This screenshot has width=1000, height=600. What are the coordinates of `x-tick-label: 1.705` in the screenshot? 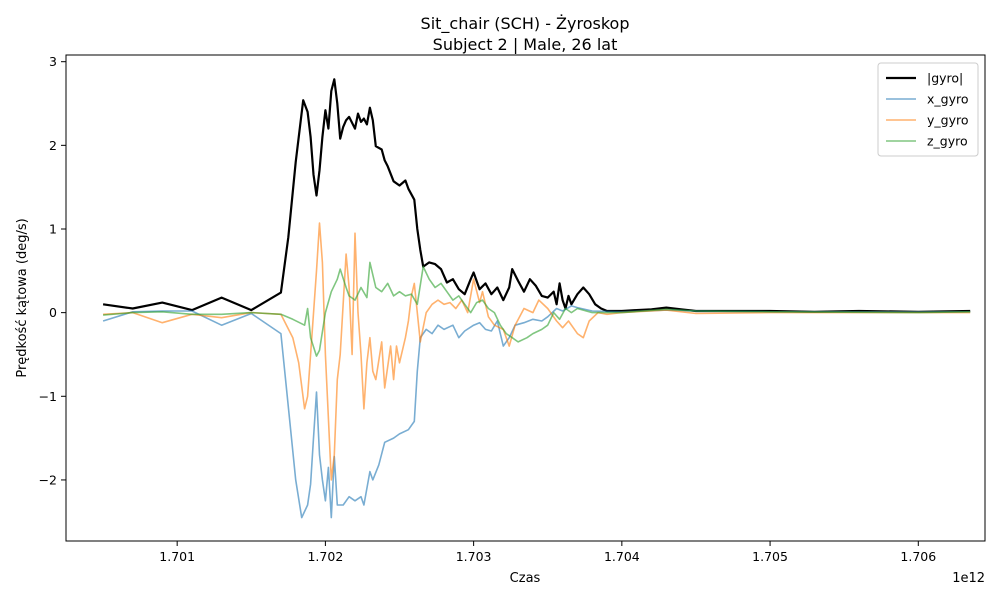 It's located at (770, 556).